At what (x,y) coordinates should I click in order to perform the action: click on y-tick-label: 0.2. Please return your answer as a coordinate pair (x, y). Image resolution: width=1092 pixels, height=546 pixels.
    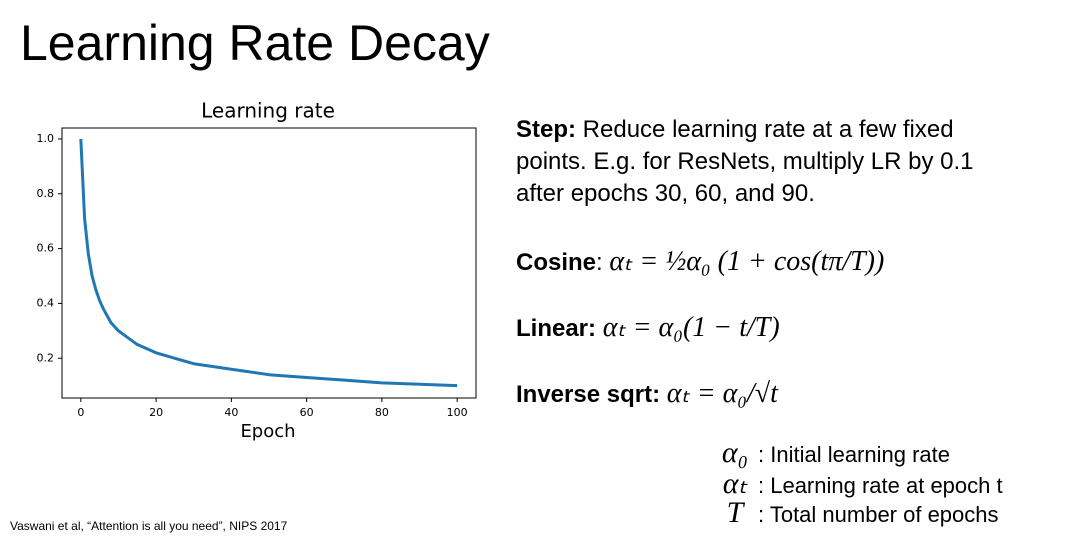
    Looking at the image, I should click on (46, 357).